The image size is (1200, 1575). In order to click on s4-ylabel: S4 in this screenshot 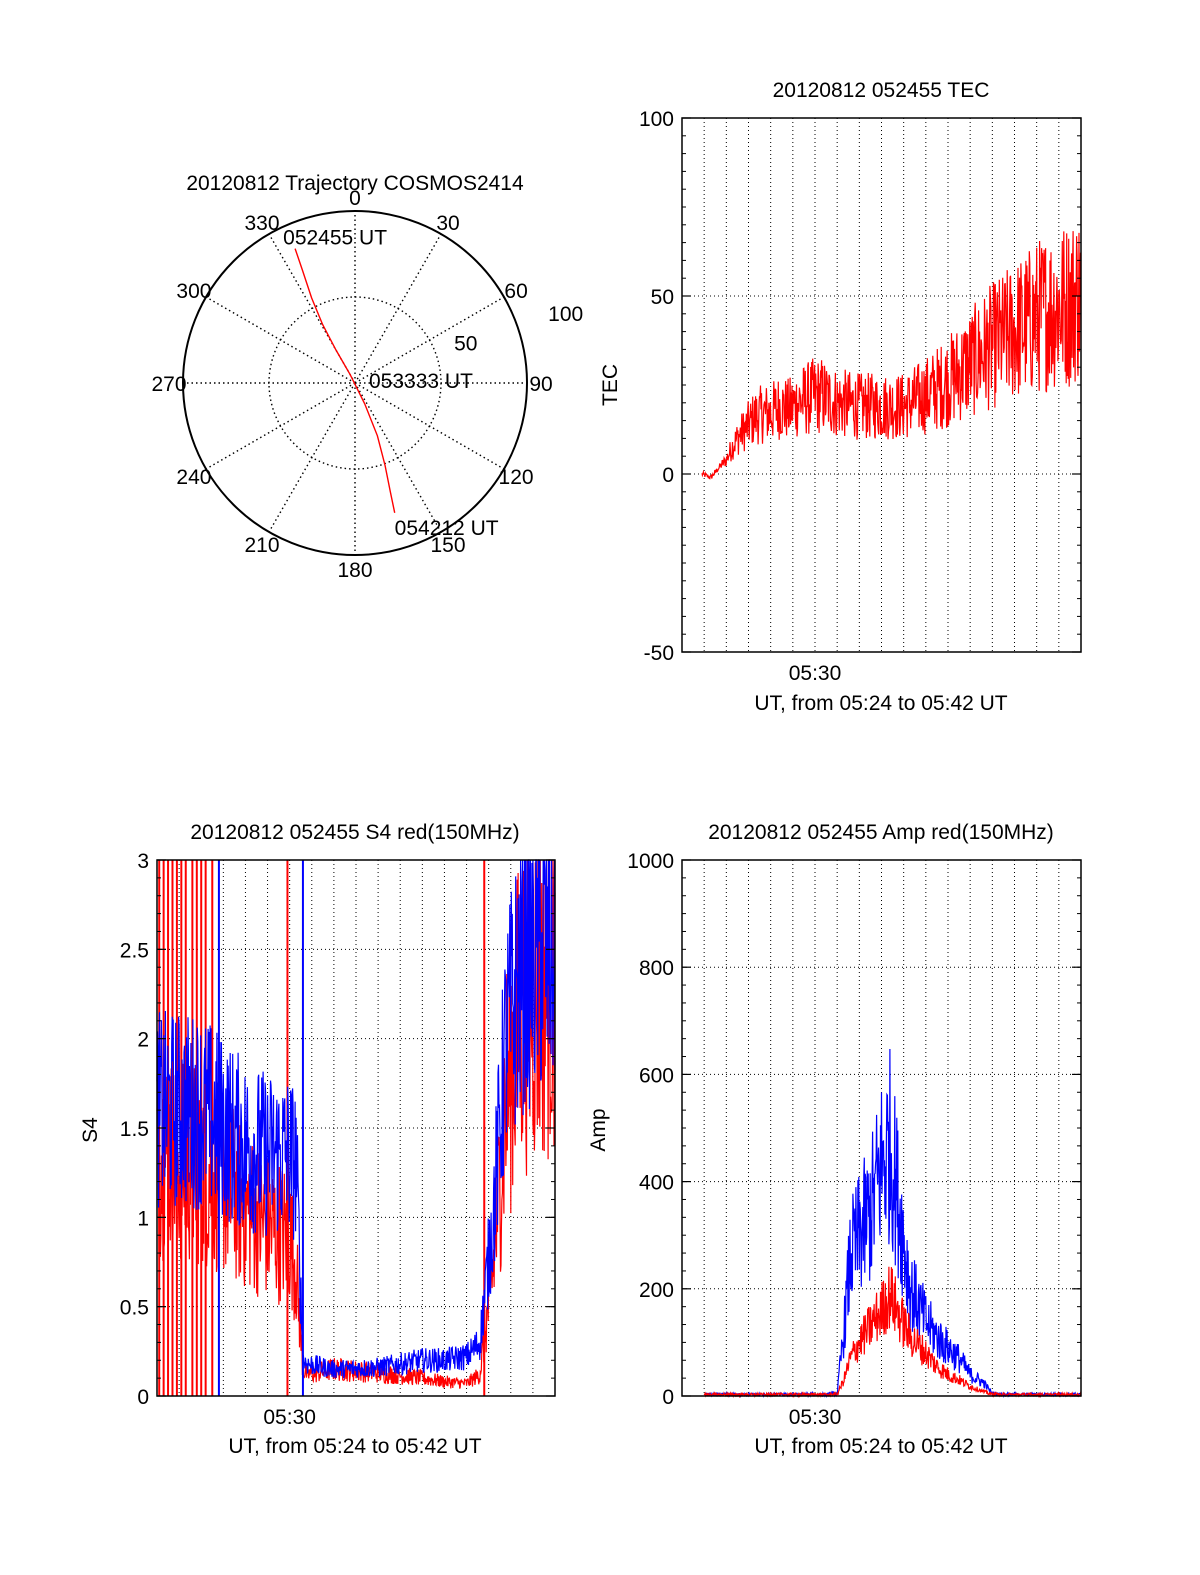, I will do `click(90, 1130)`.